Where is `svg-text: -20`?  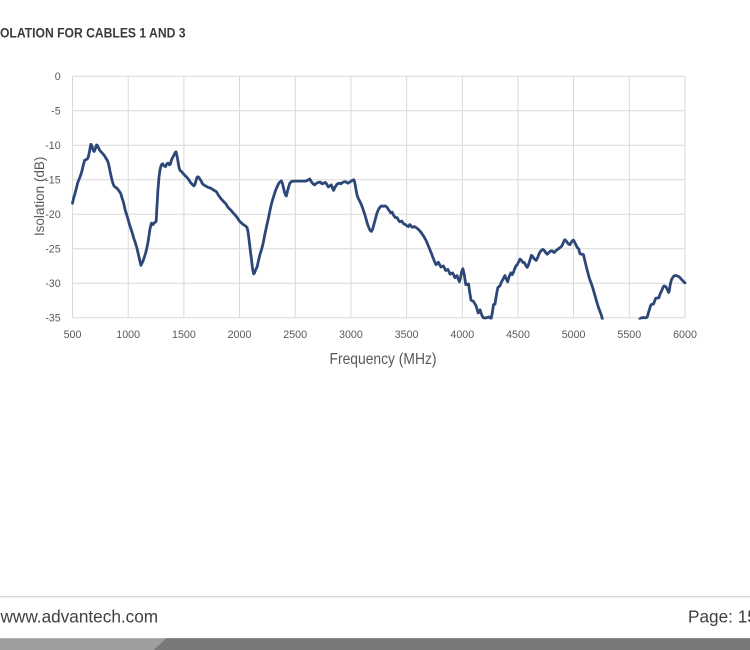 svg-text: -20 is located at coordinates (53, 215).